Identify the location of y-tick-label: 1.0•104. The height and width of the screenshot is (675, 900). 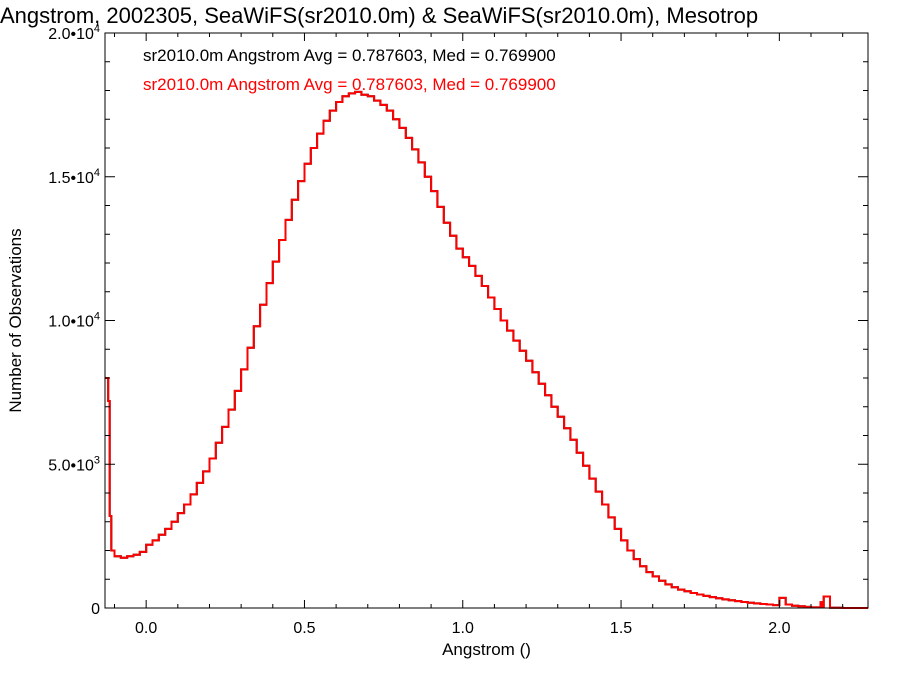
(74, 321).